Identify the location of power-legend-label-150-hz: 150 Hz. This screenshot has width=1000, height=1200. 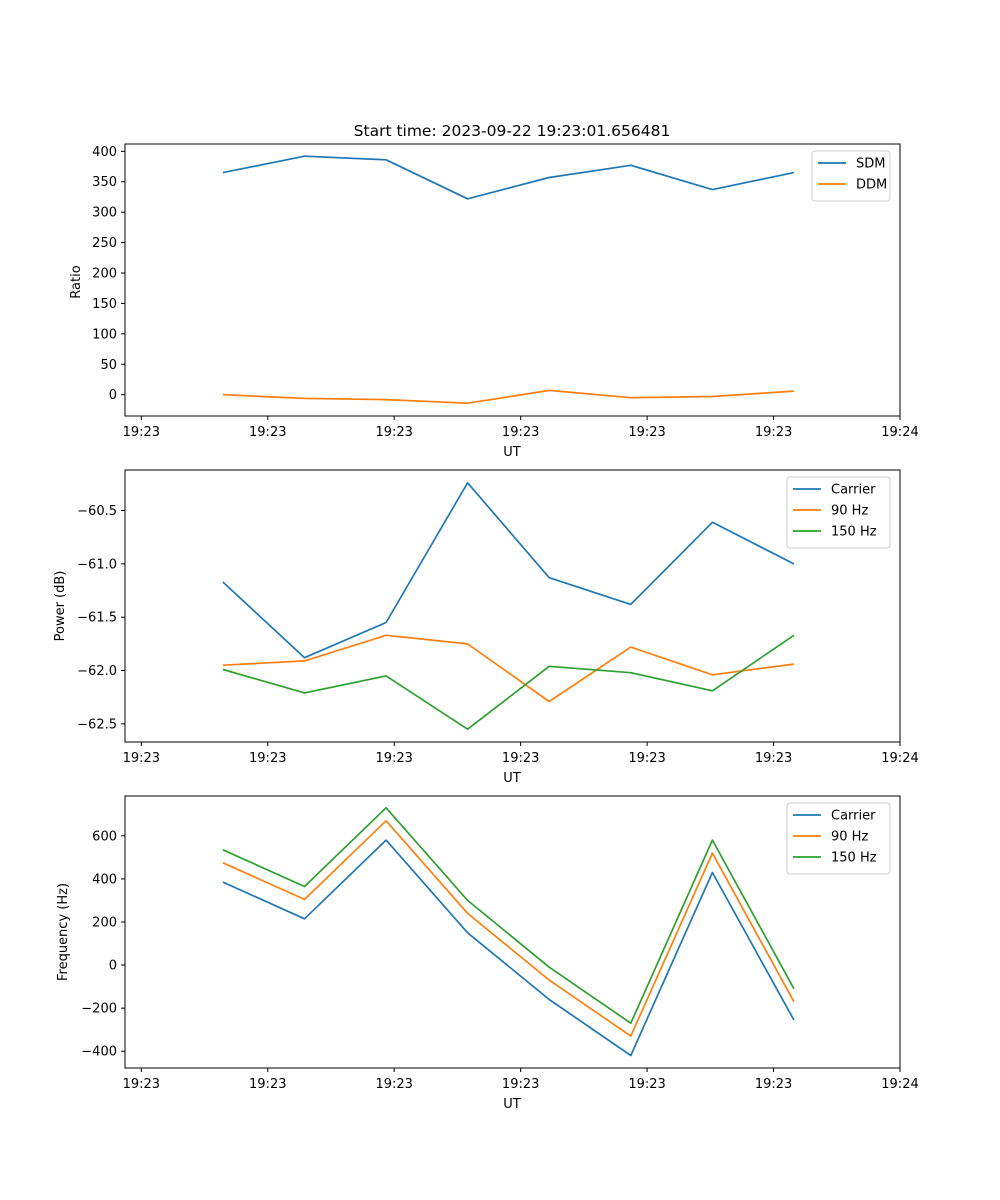
(854, 532).